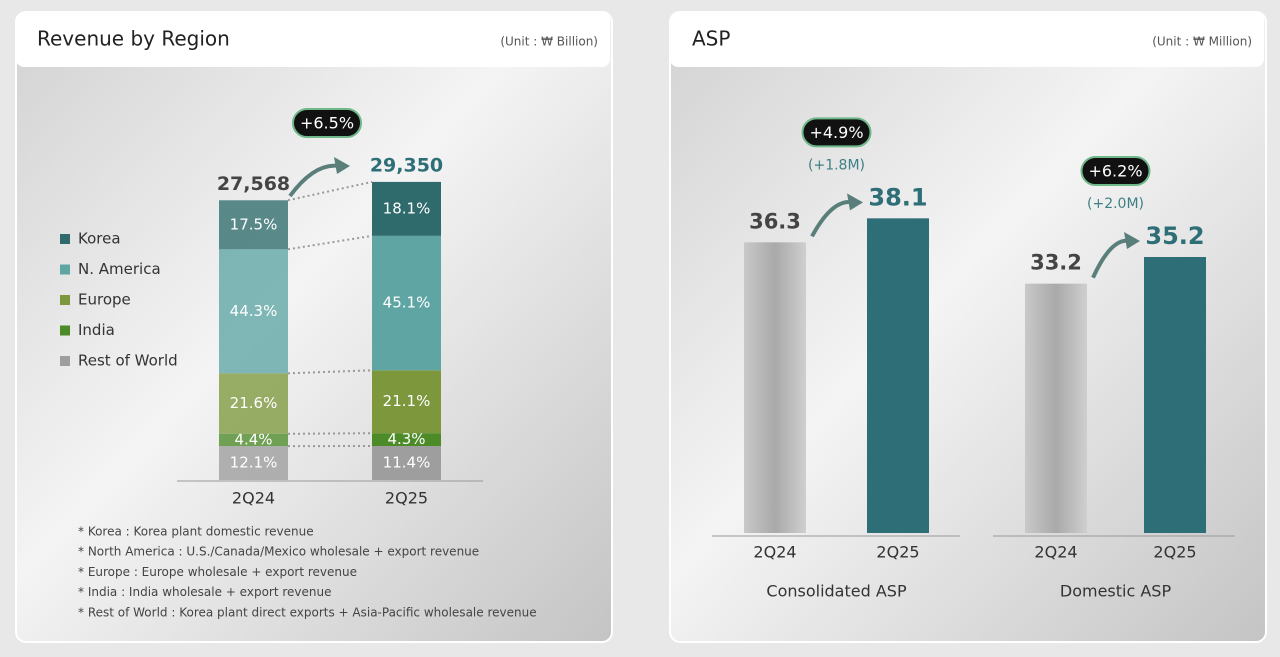 The image size is (1280, 657). Describe the element at coordinates (119, 269) in the screenshot. I see `legend-label: N. America` at that location.